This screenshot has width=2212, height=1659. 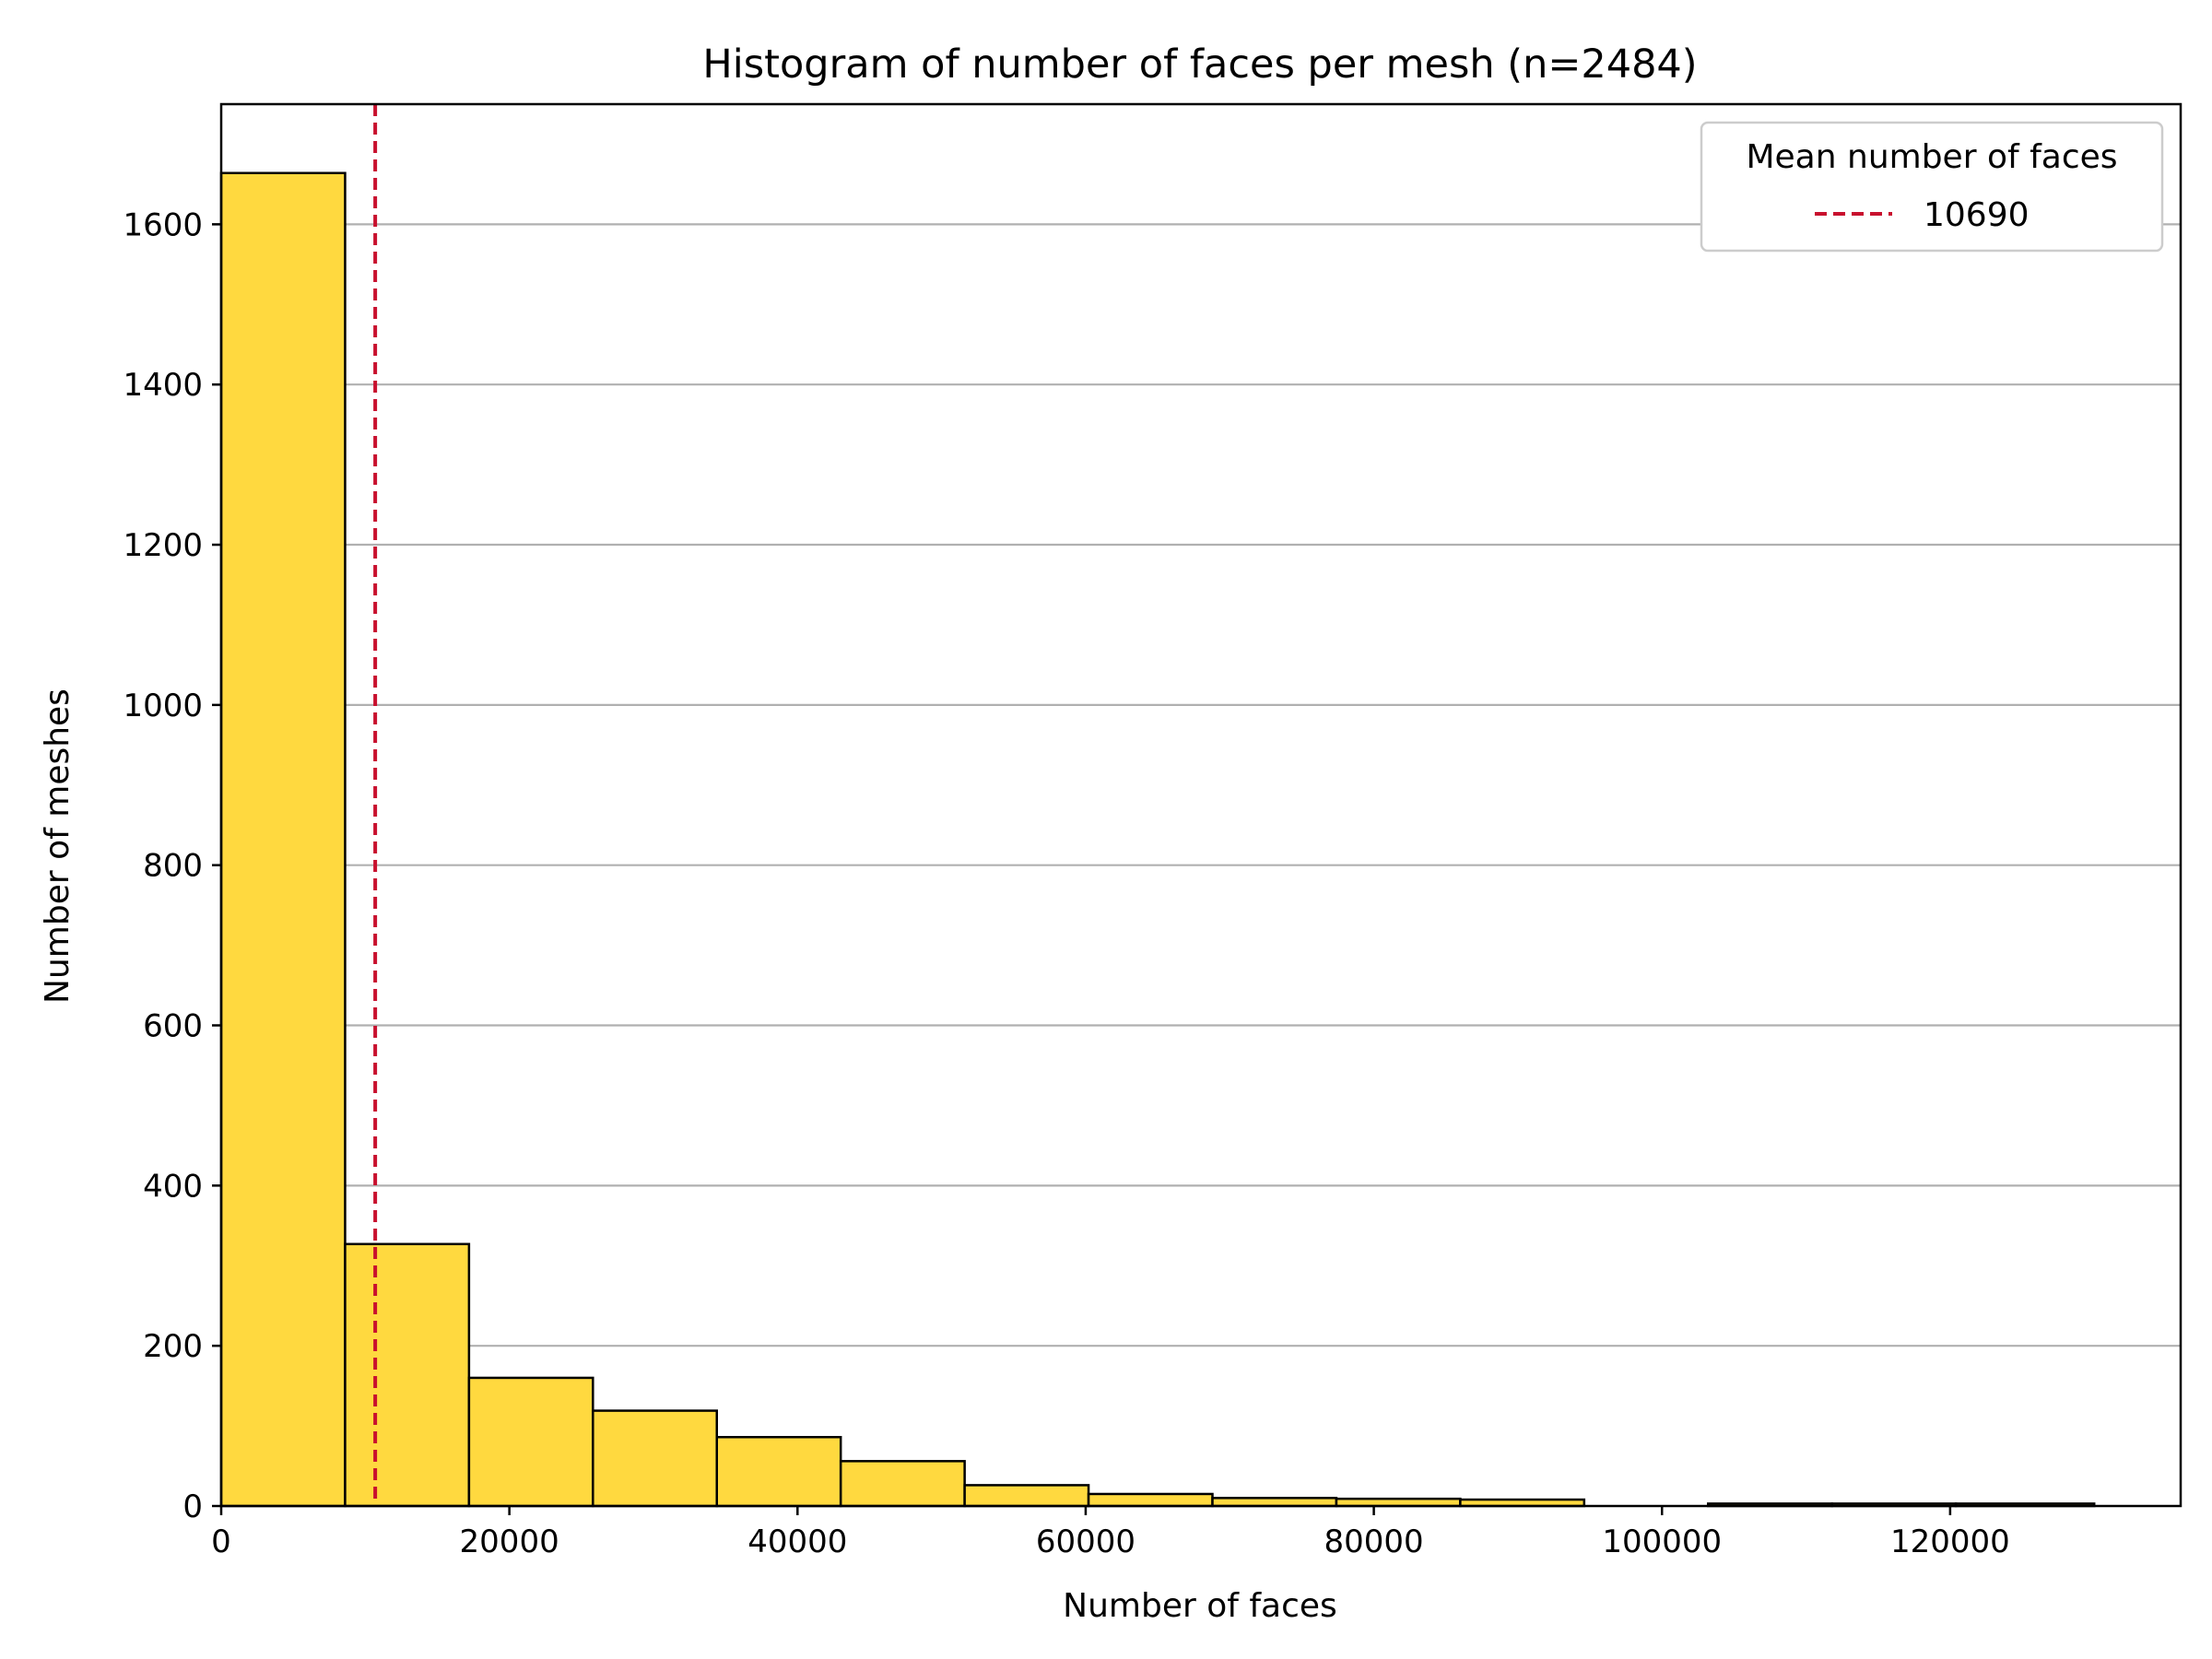 I want to click on legend-title: Mean number of faces, so click(x=1931, y=157).